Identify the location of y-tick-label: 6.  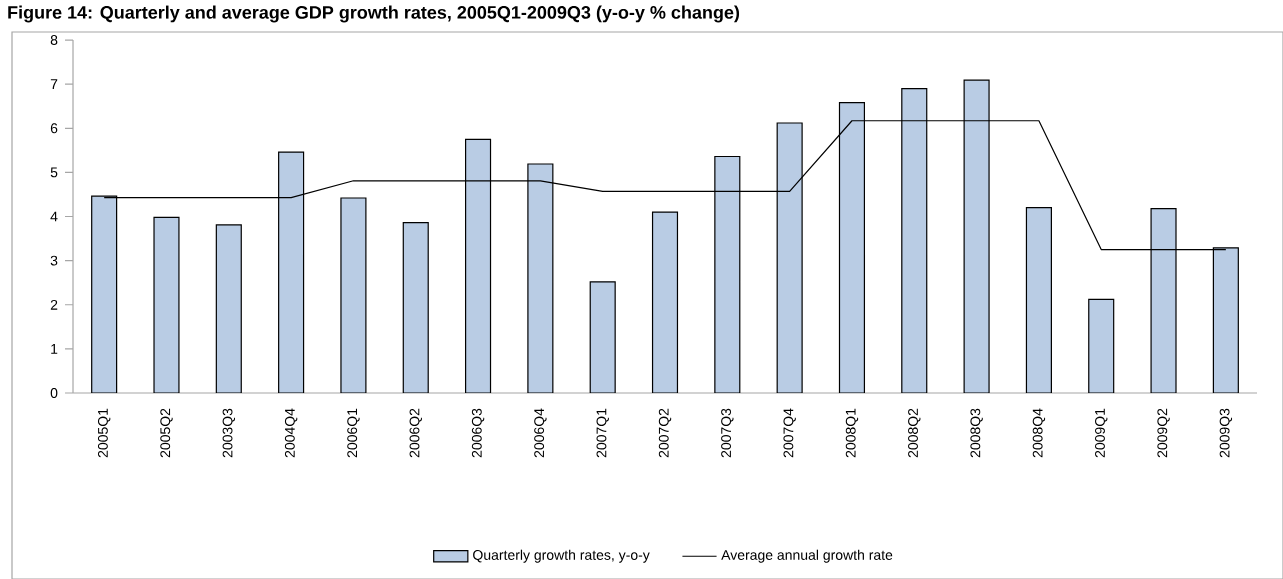
(54, 128).